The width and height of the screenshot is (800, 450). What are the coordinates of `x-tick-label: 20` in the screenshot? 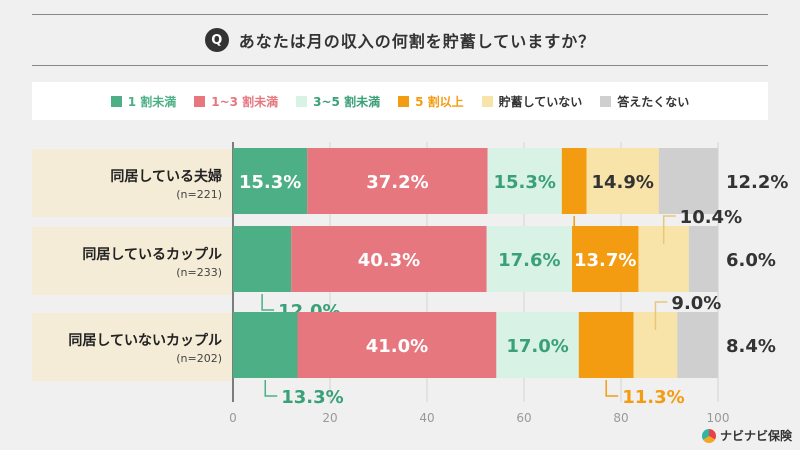 It's located at (329, 418).